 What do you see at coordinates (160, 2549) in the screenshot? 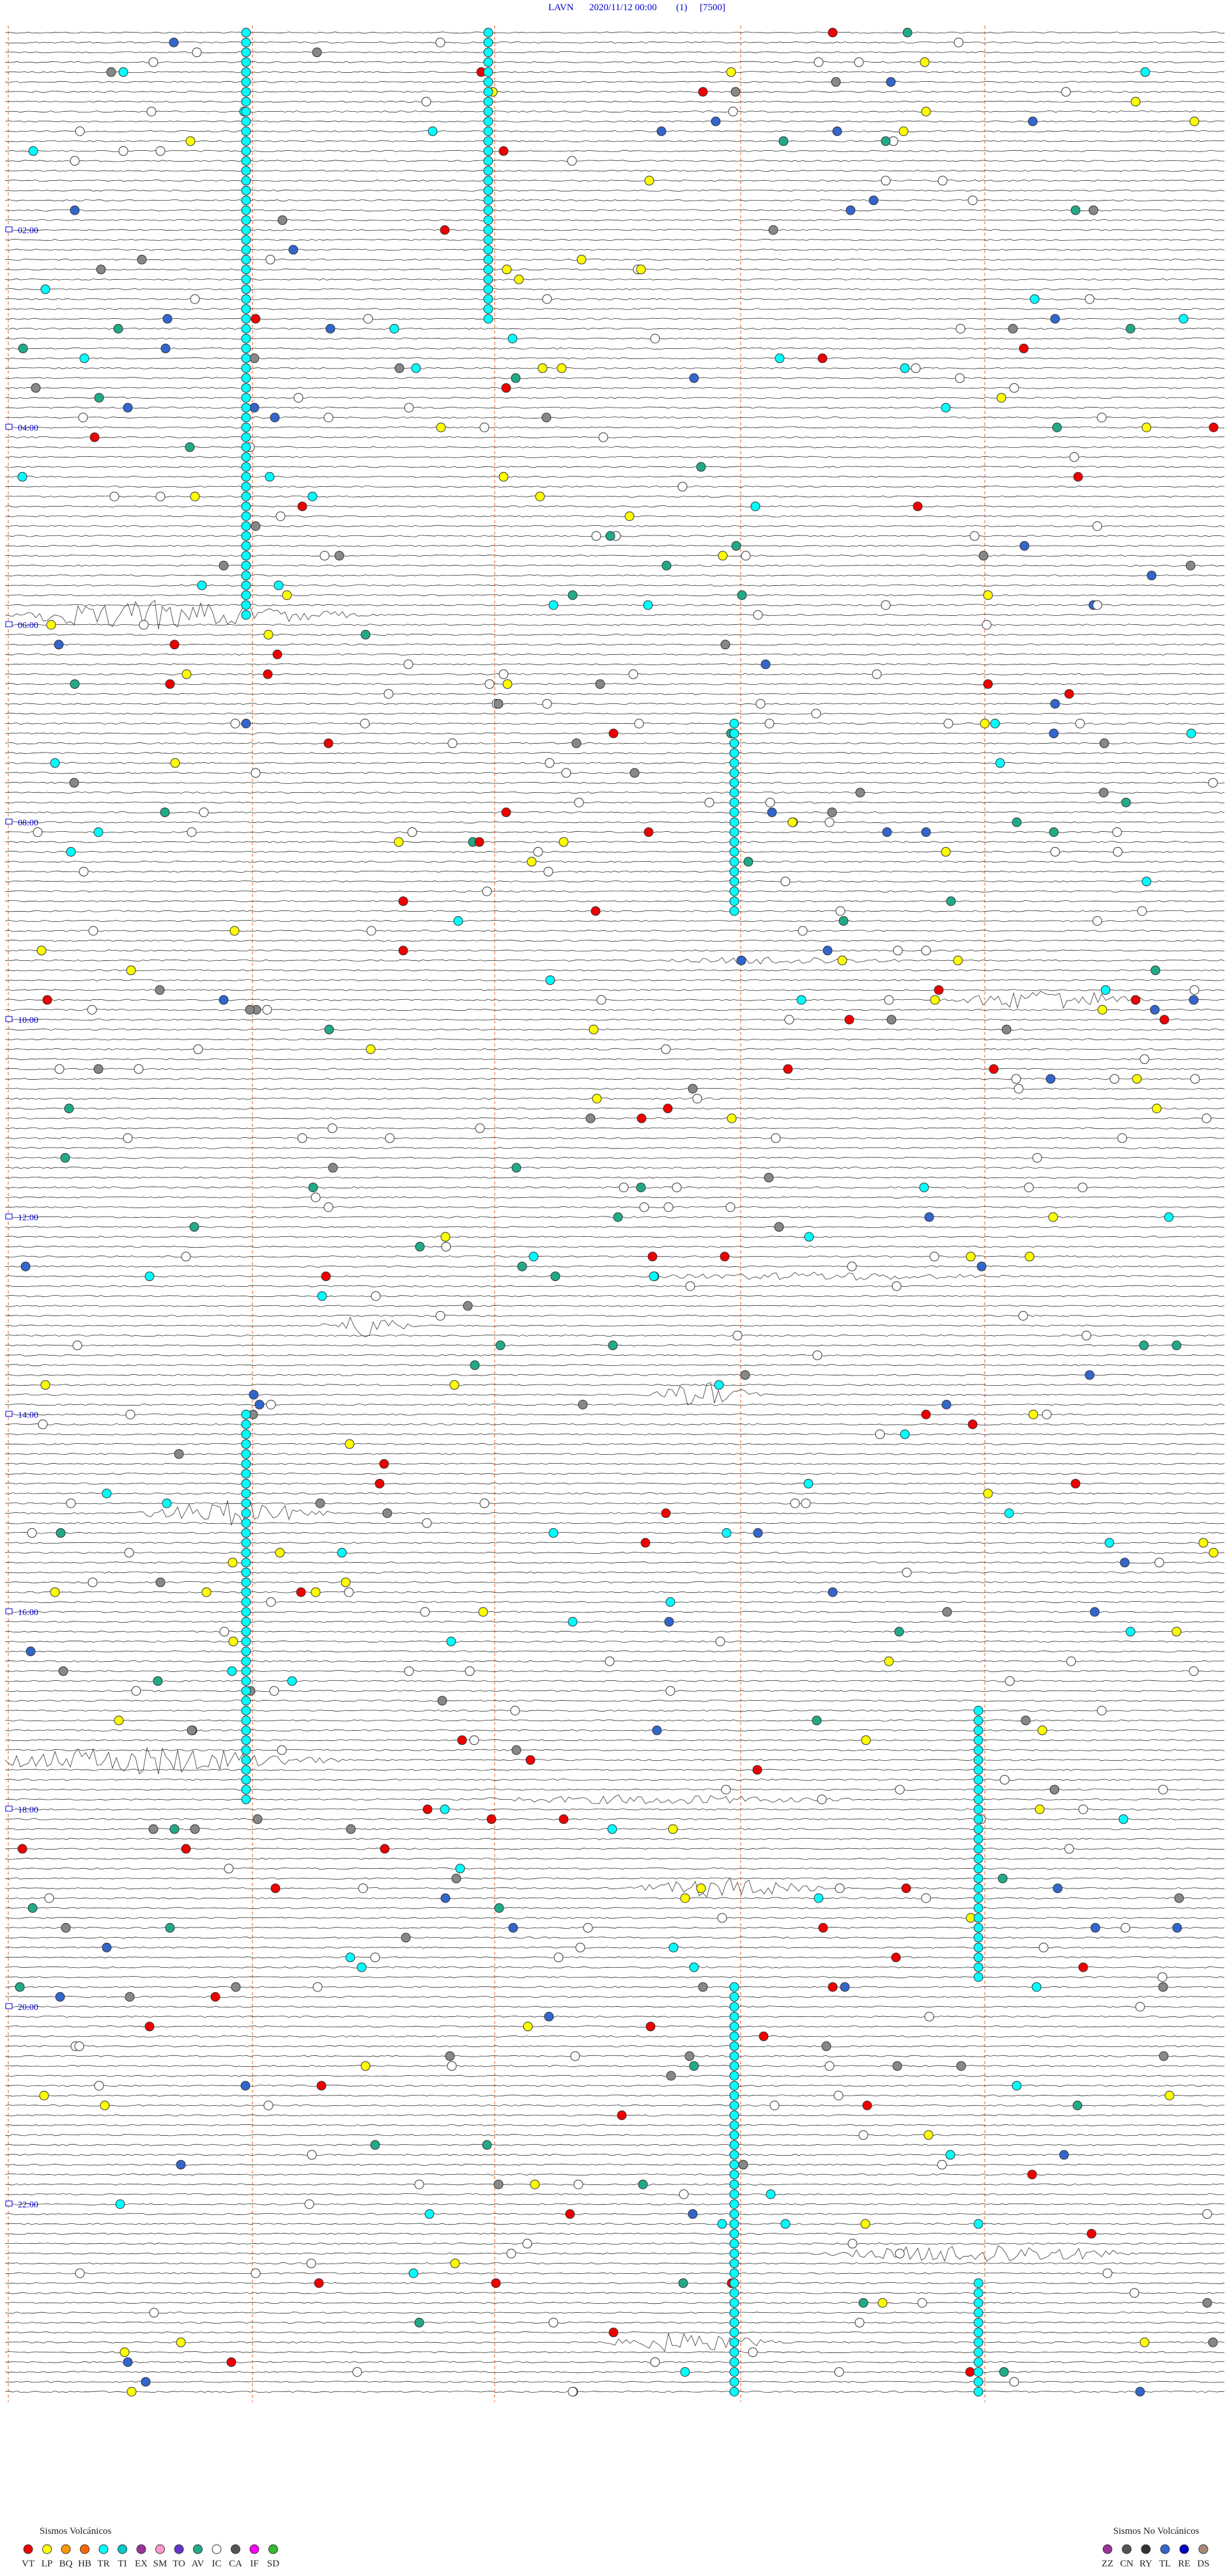
I see `legend-swatch` at bounding box center [160, 2549].